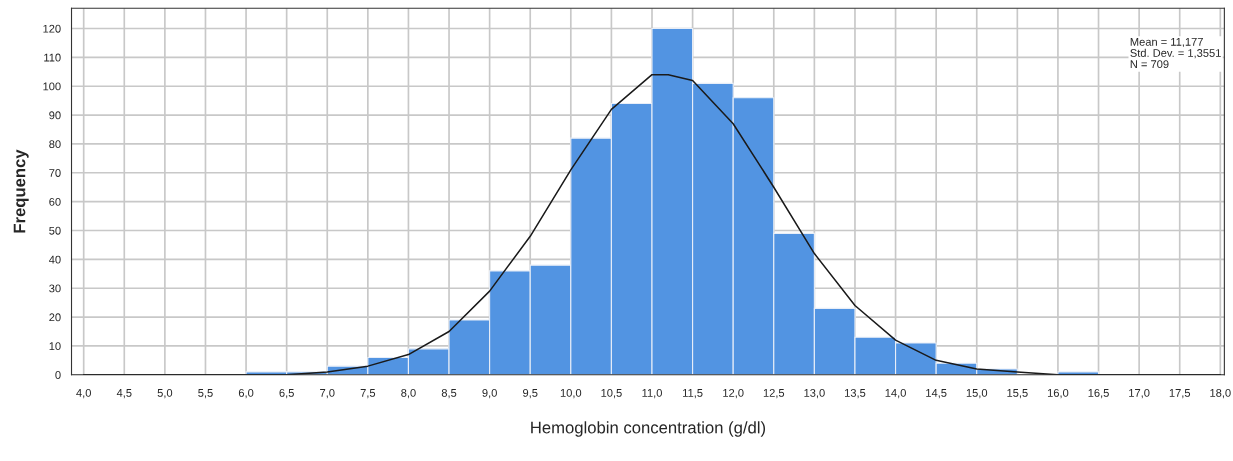 This screenshot has height=461, width=1233. Describe the element at coordinates (774, 393) in the screenshot. I see `x-tick-label: 12,5` at that location.